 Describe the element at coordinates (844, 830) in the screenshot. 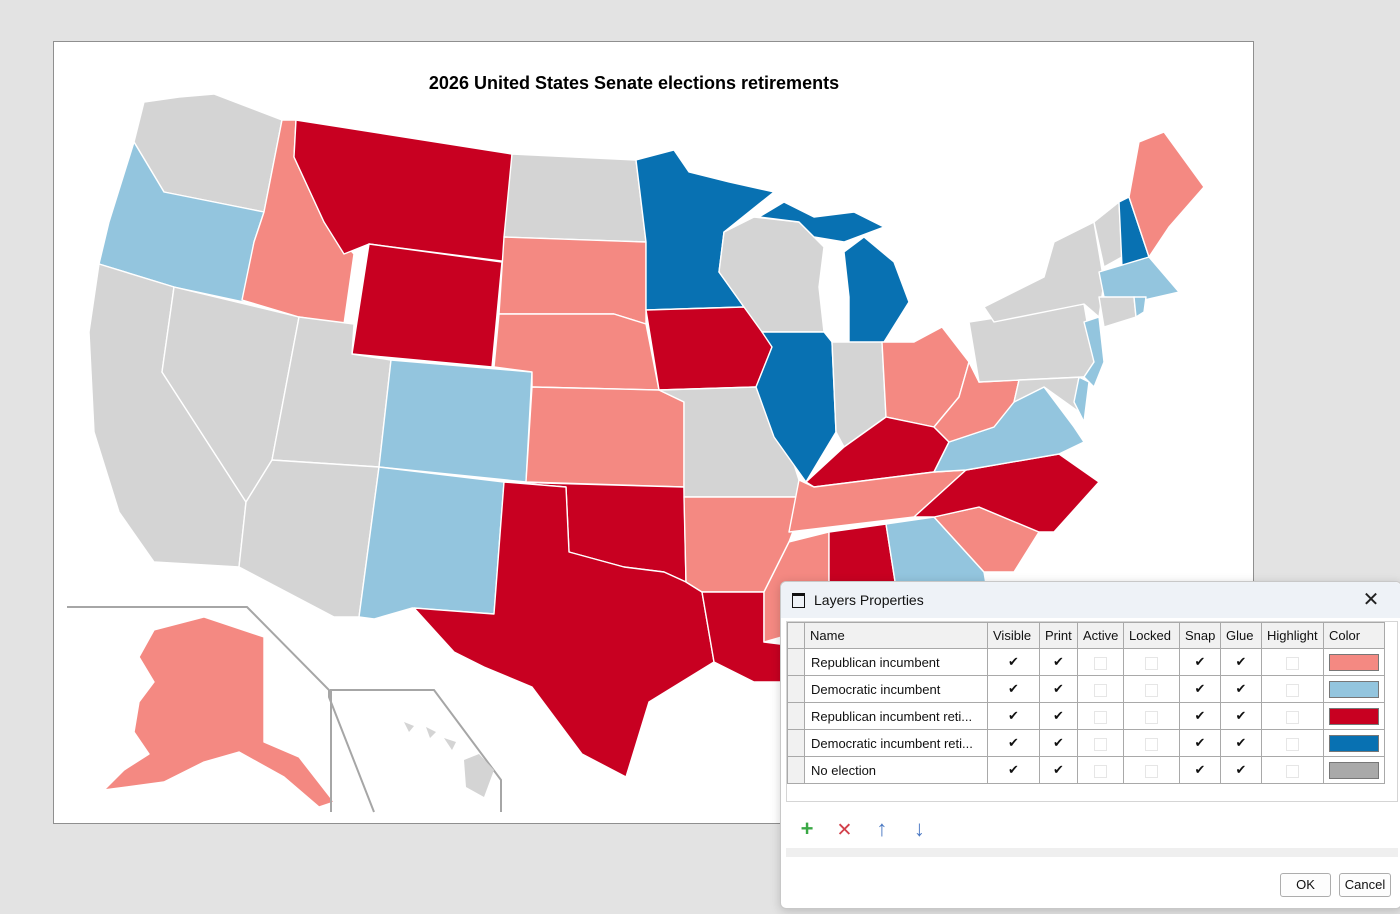

I see `delete-layer-button: ✕` at that location.